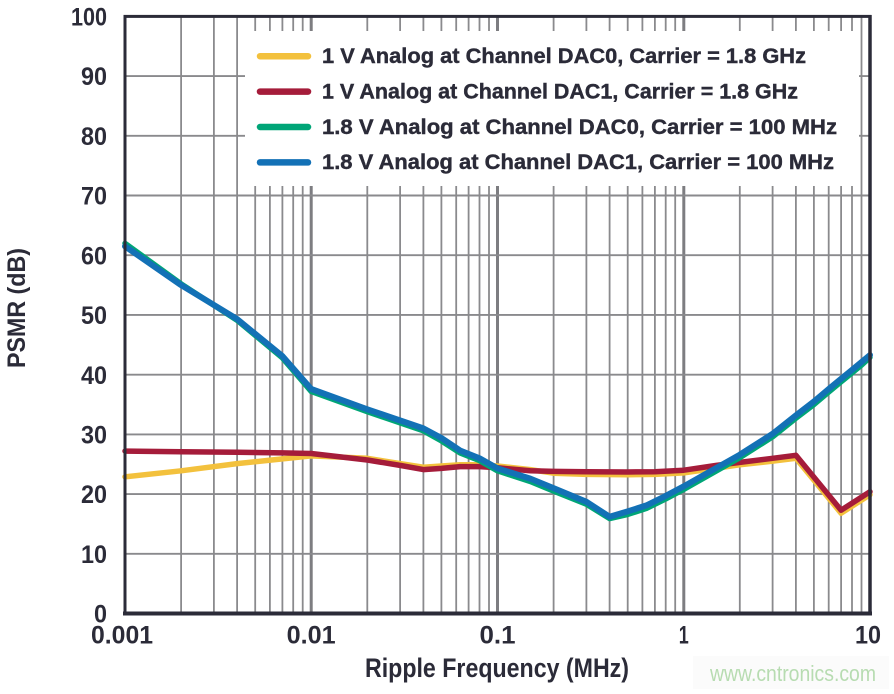 The width and height of the screenshot is (894, 694). I want to click on svg-text: 50, so click(94, 316).